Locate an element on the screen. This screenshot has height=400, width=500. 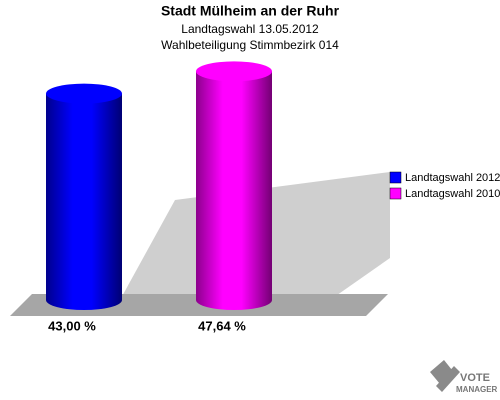
watermark: VOTE MANAGER is located at coordinates (464, 377).